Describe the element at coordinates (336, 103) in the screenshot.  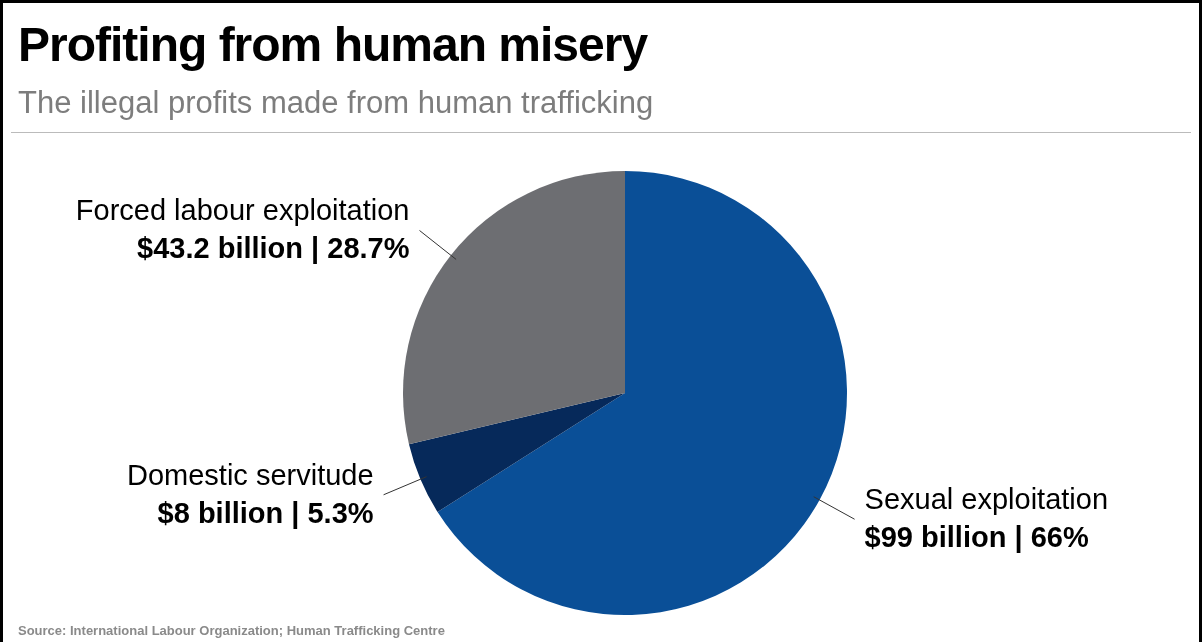
I see `chart-subtitle: The illegal profits made from human trafficking` at that location.